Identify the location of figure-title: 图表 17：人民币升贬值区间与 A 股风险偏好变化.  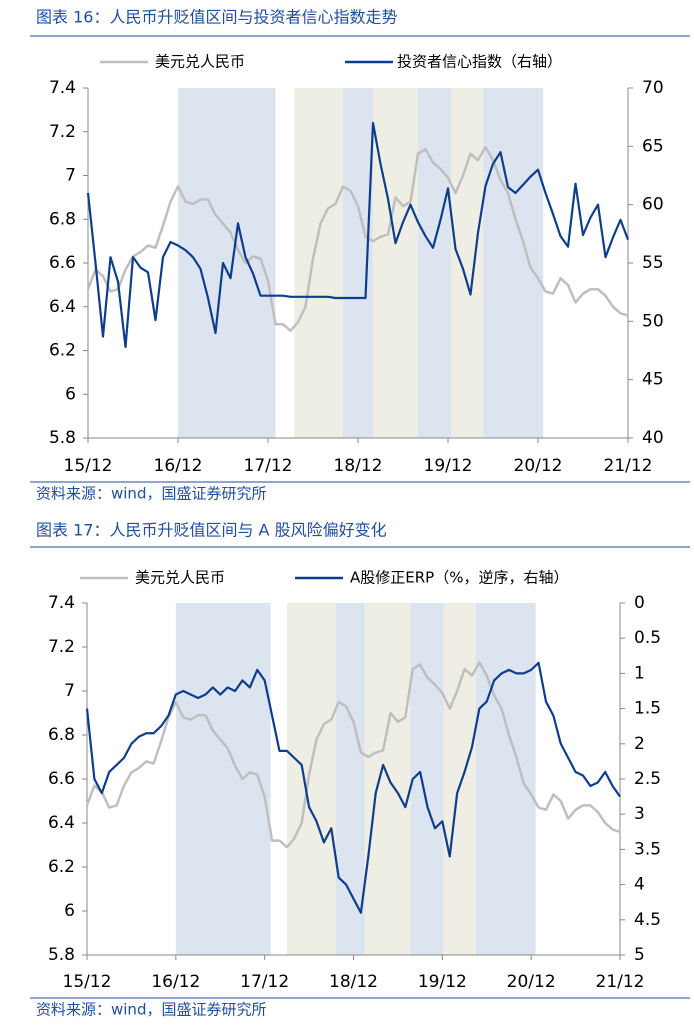
(211, 530).